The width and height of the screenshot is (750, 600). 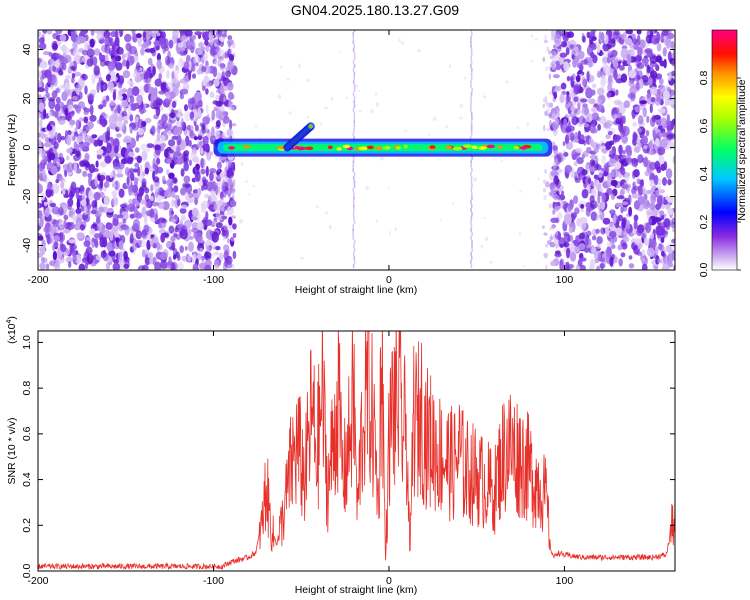 I want to click on y-tick-label: 0.6, so click(x=27, y=433).